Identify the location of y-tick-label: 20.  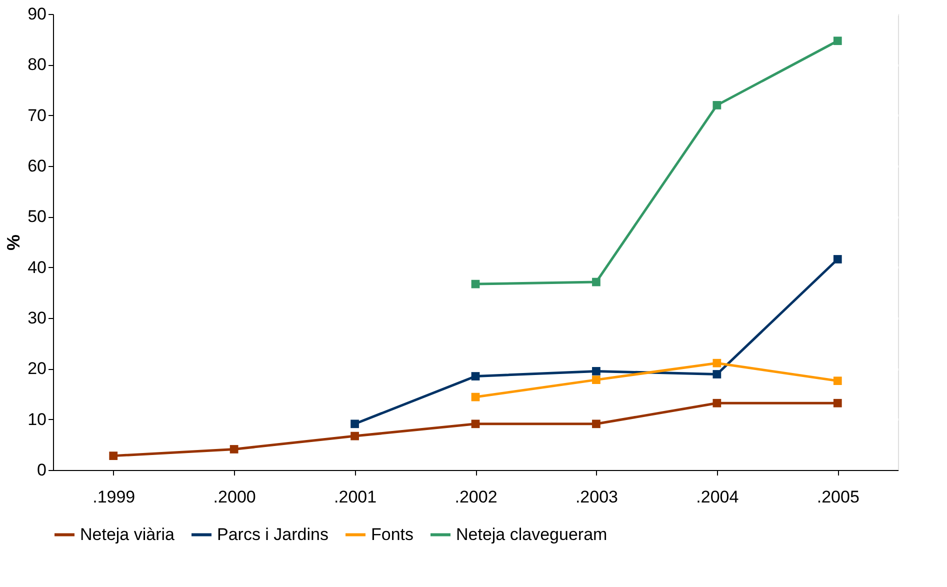
(37, 368).